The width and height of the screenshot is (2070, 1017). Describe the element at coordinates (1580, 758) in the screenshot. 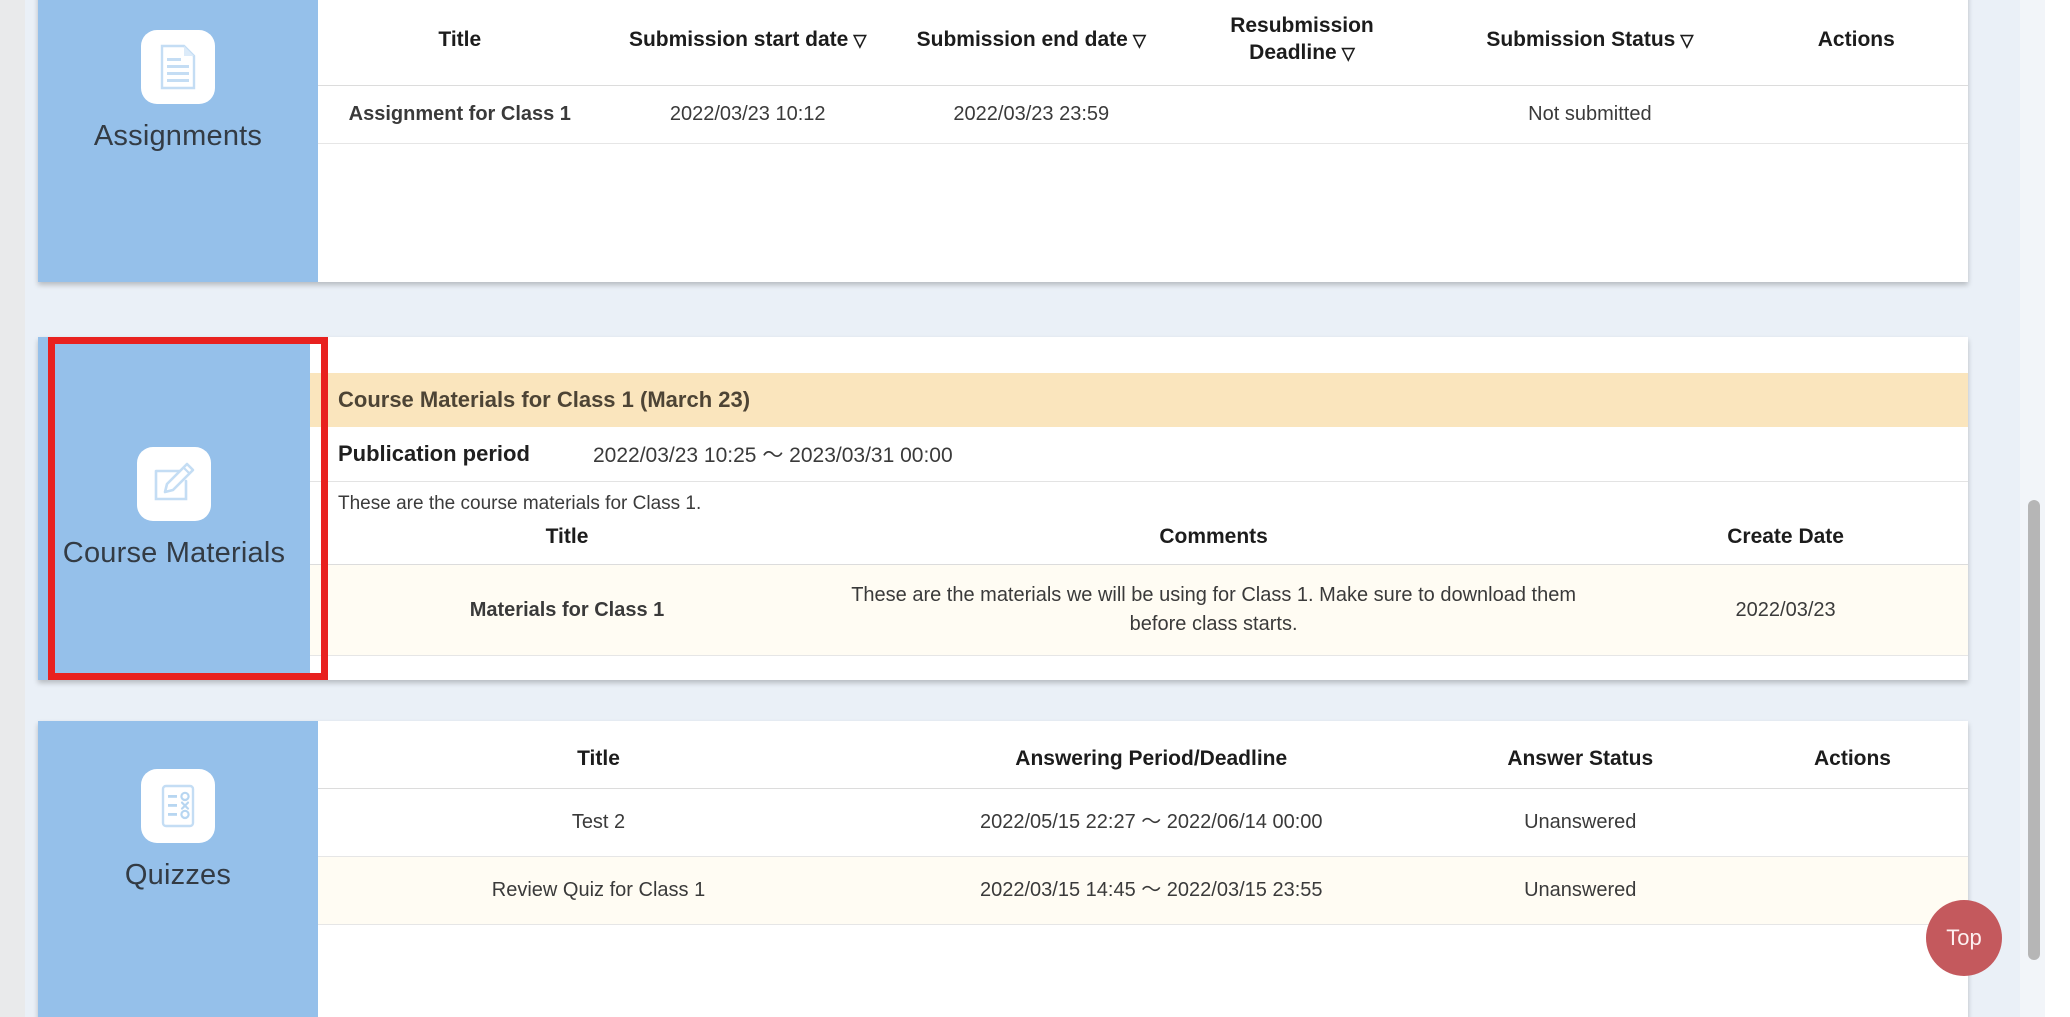

I see `header-label: Answer Status` at that location.